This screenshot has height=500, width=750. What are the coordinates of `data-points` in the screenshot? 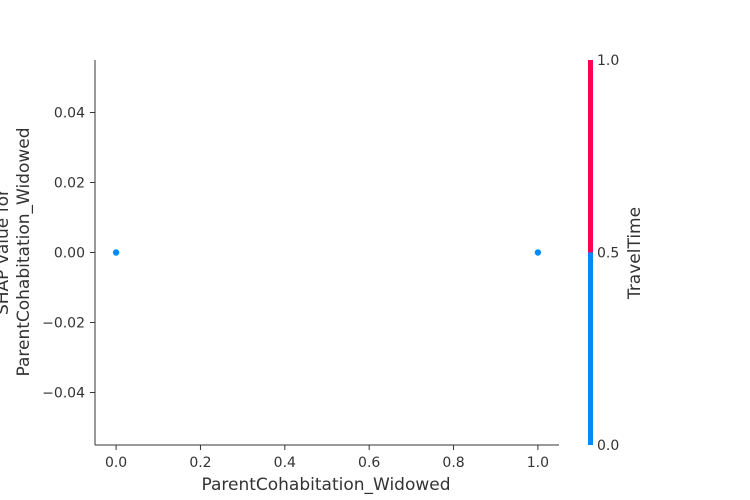 It's located at (327, 252).